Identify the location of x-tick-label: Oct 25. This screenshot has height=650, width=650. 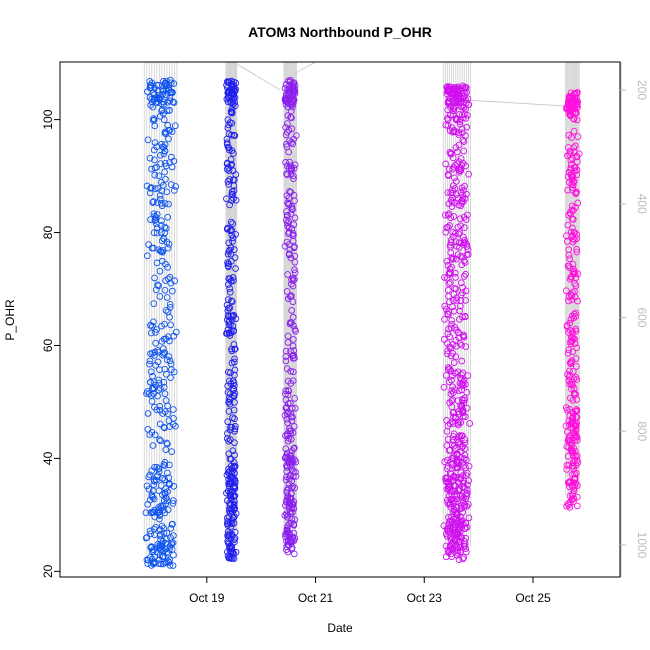
(533, 598).